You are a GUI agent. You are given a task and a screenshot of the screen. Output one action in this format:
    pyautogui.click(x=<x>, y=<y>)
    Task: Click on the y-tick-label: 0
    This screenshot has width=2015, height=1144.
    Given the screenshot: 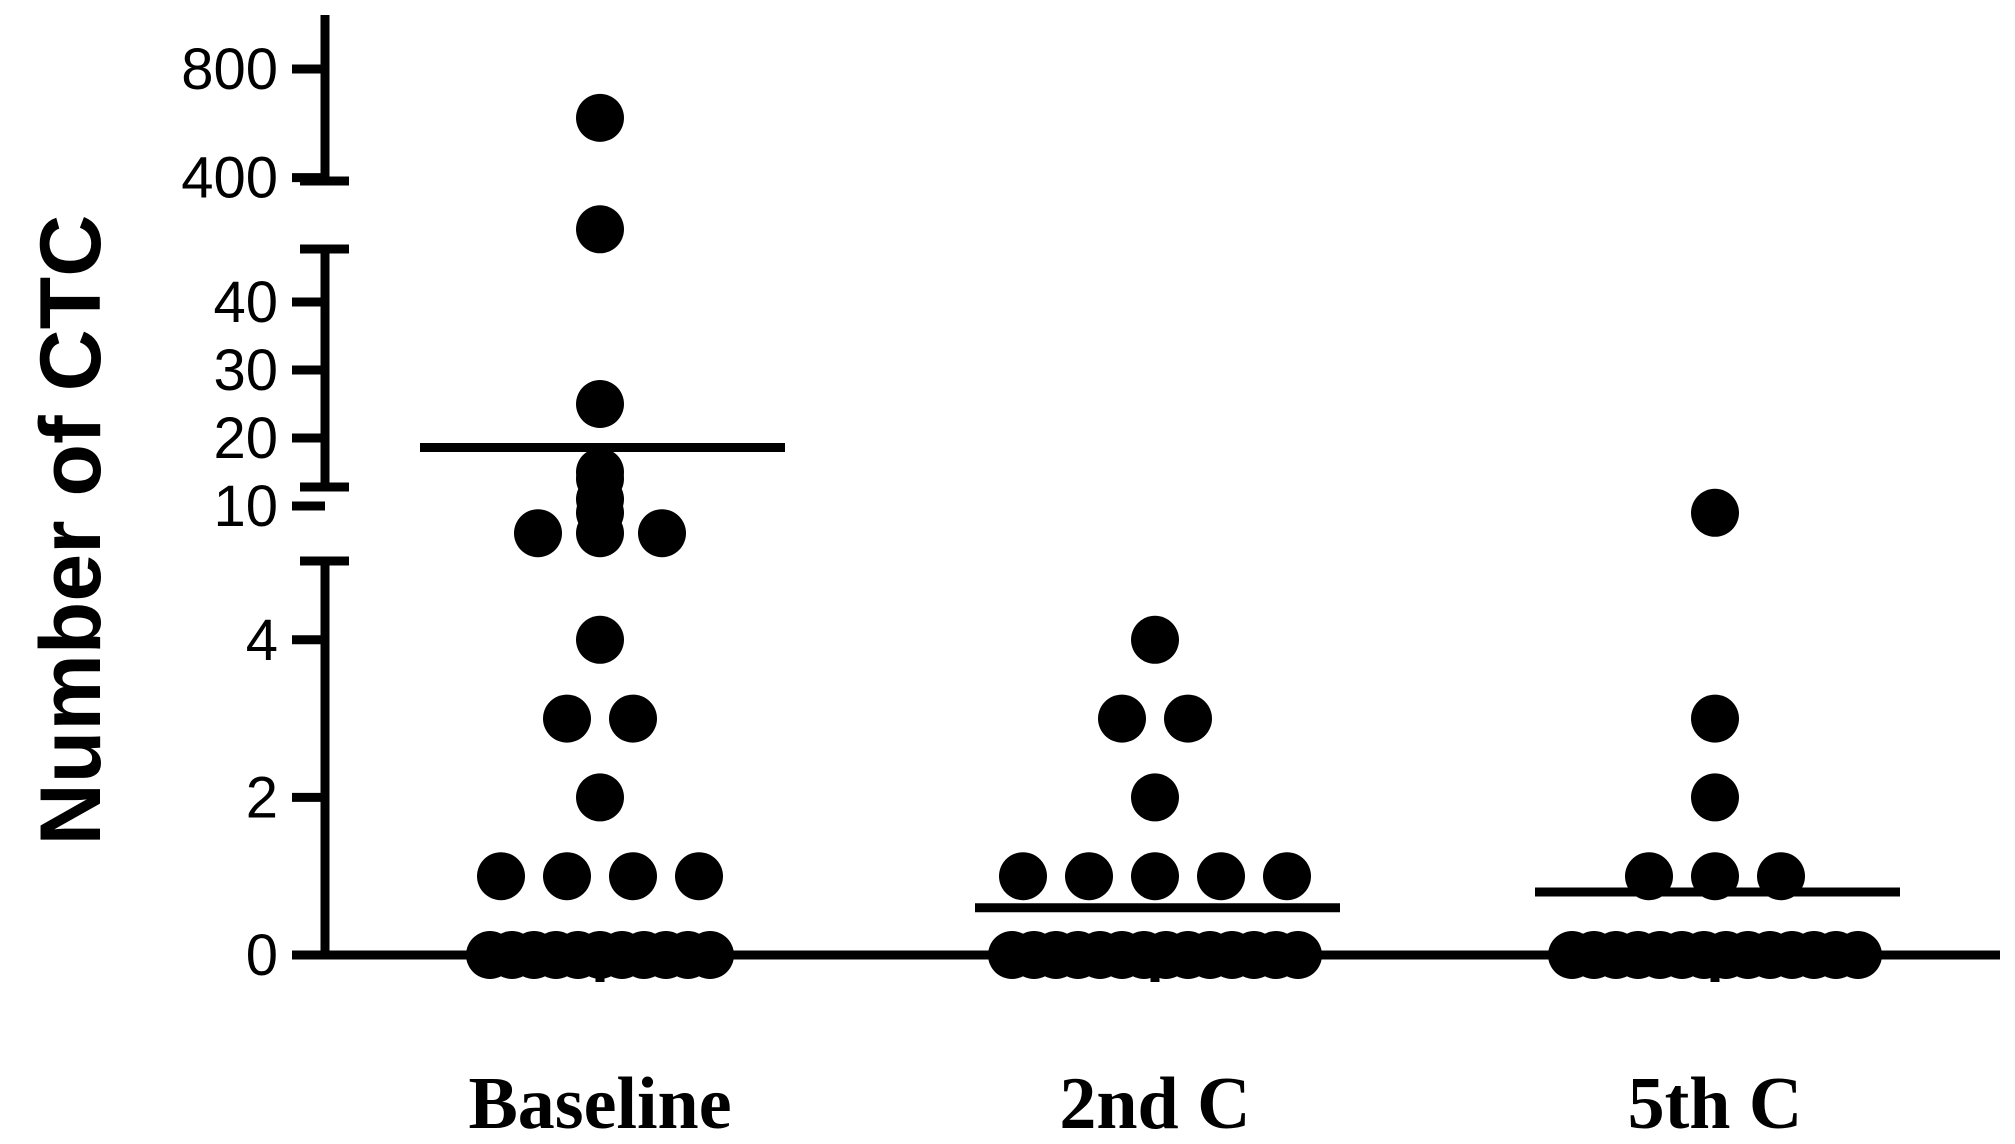 What is the action you would take?
    pyautogui.click(x=262, y=955)
    